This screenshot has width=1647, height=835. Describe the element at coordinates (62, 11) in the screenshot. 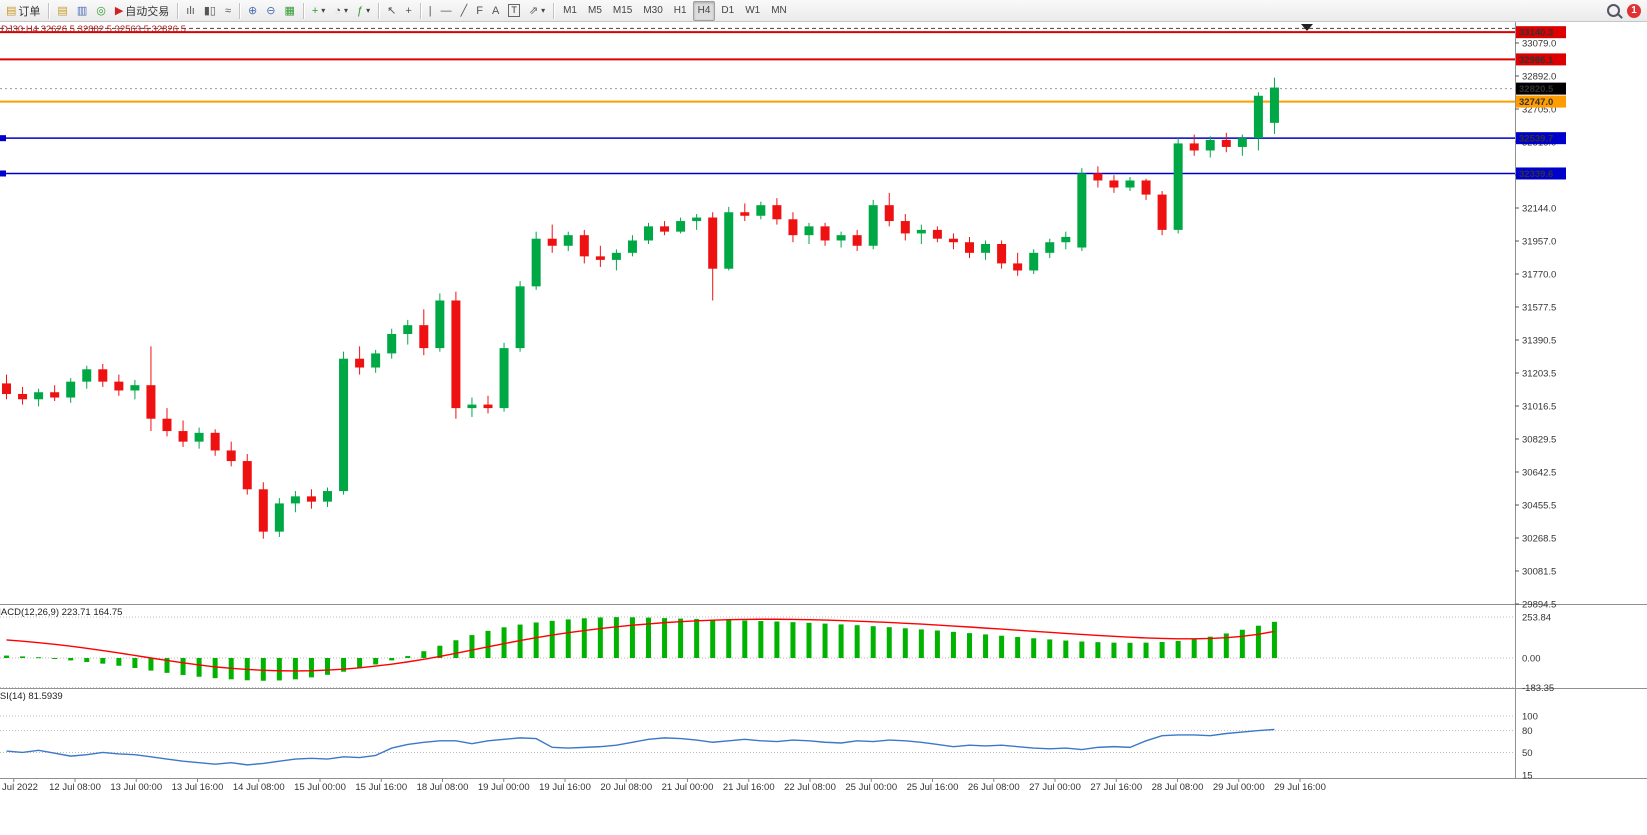

I see `market-watch-button: ▤` at that location.